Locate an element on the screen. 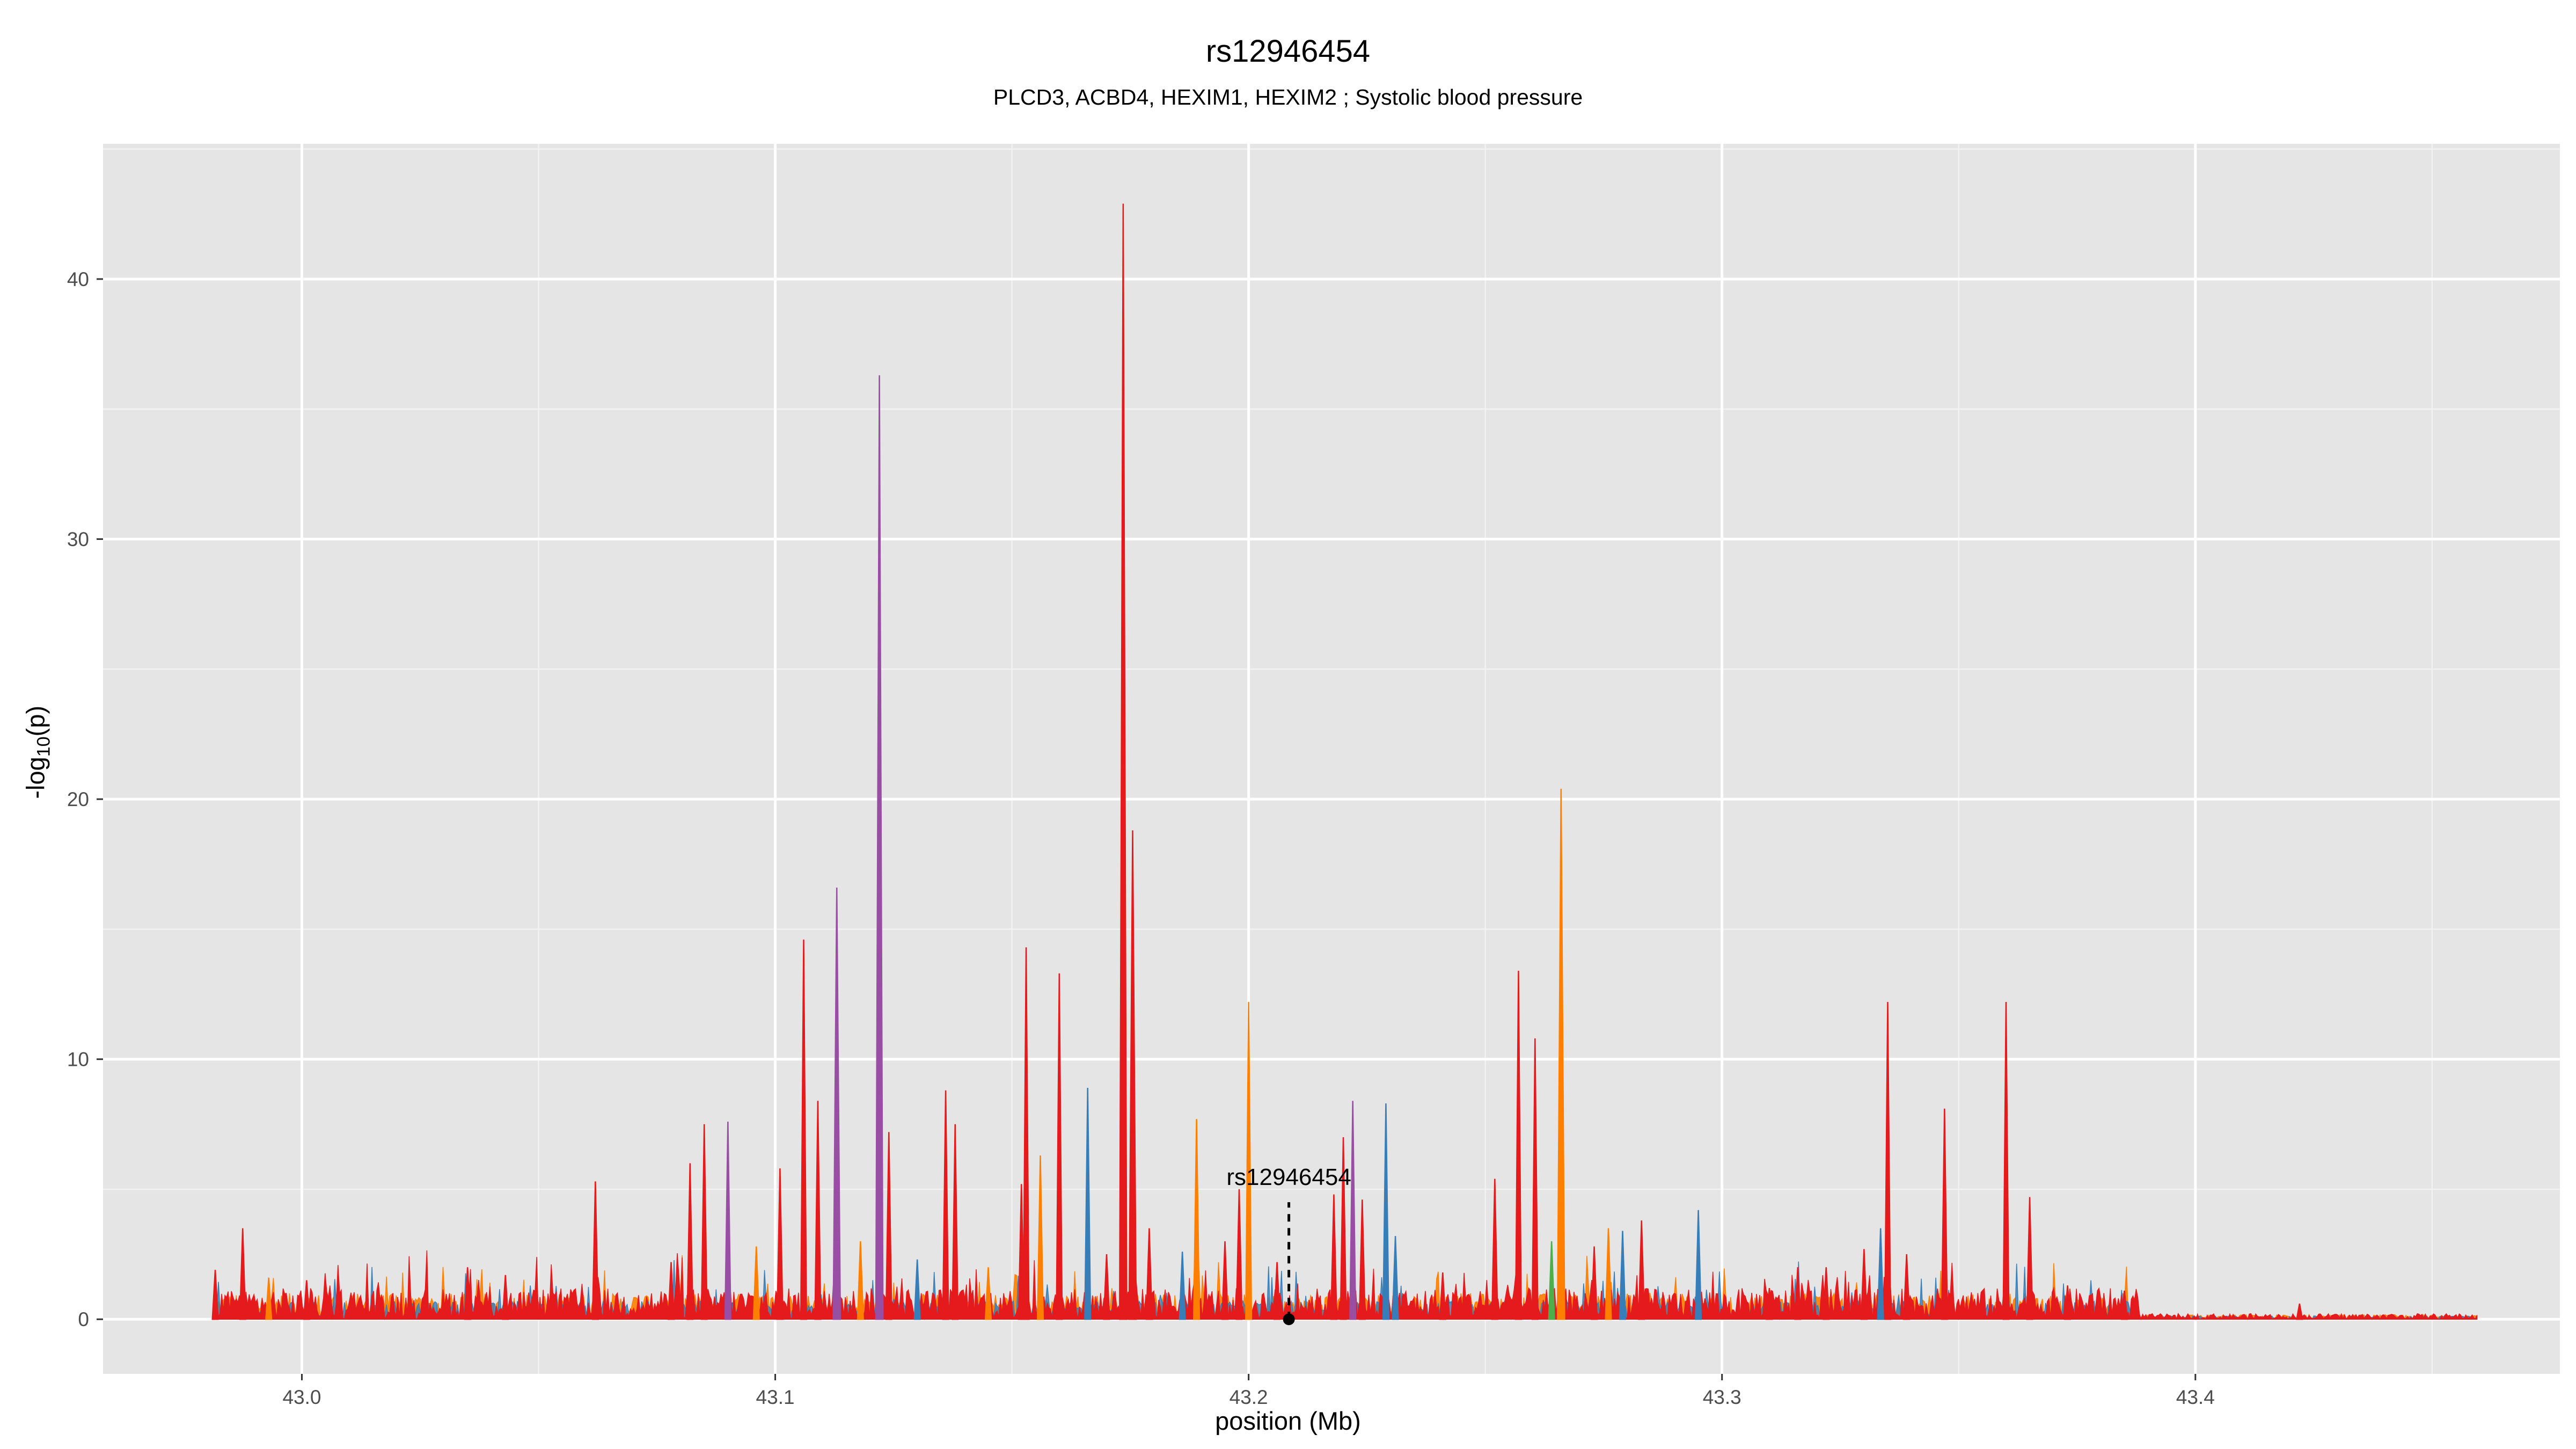  x-tick-label: 43.0 is located at coordinates (301, 1397).